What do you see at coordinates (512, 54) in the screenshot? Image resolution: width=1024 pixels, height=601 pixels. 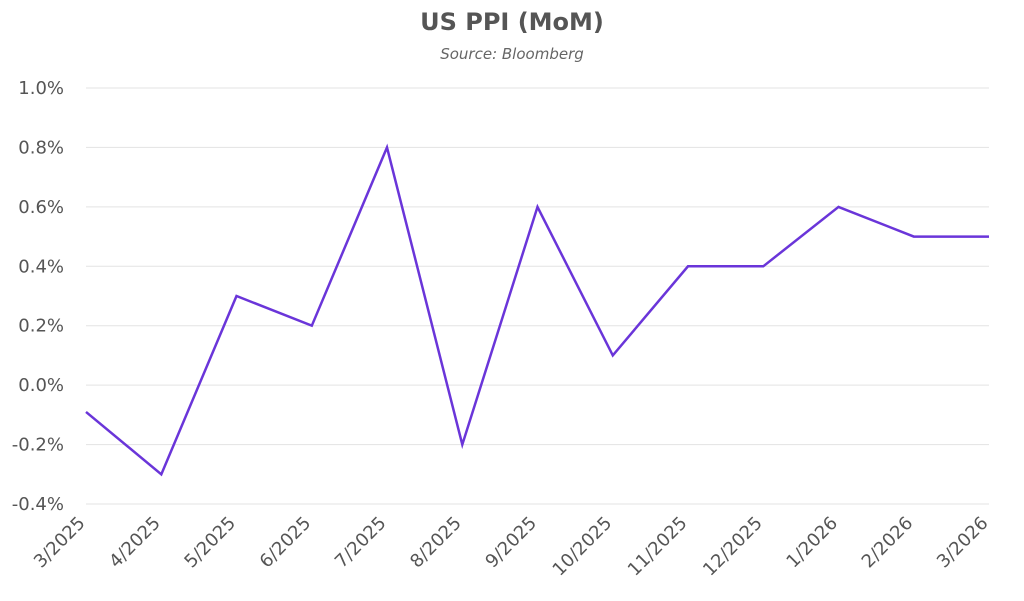 I see `chart-subtitle: Source: Bloomberg` at bounding box center [512, 54].